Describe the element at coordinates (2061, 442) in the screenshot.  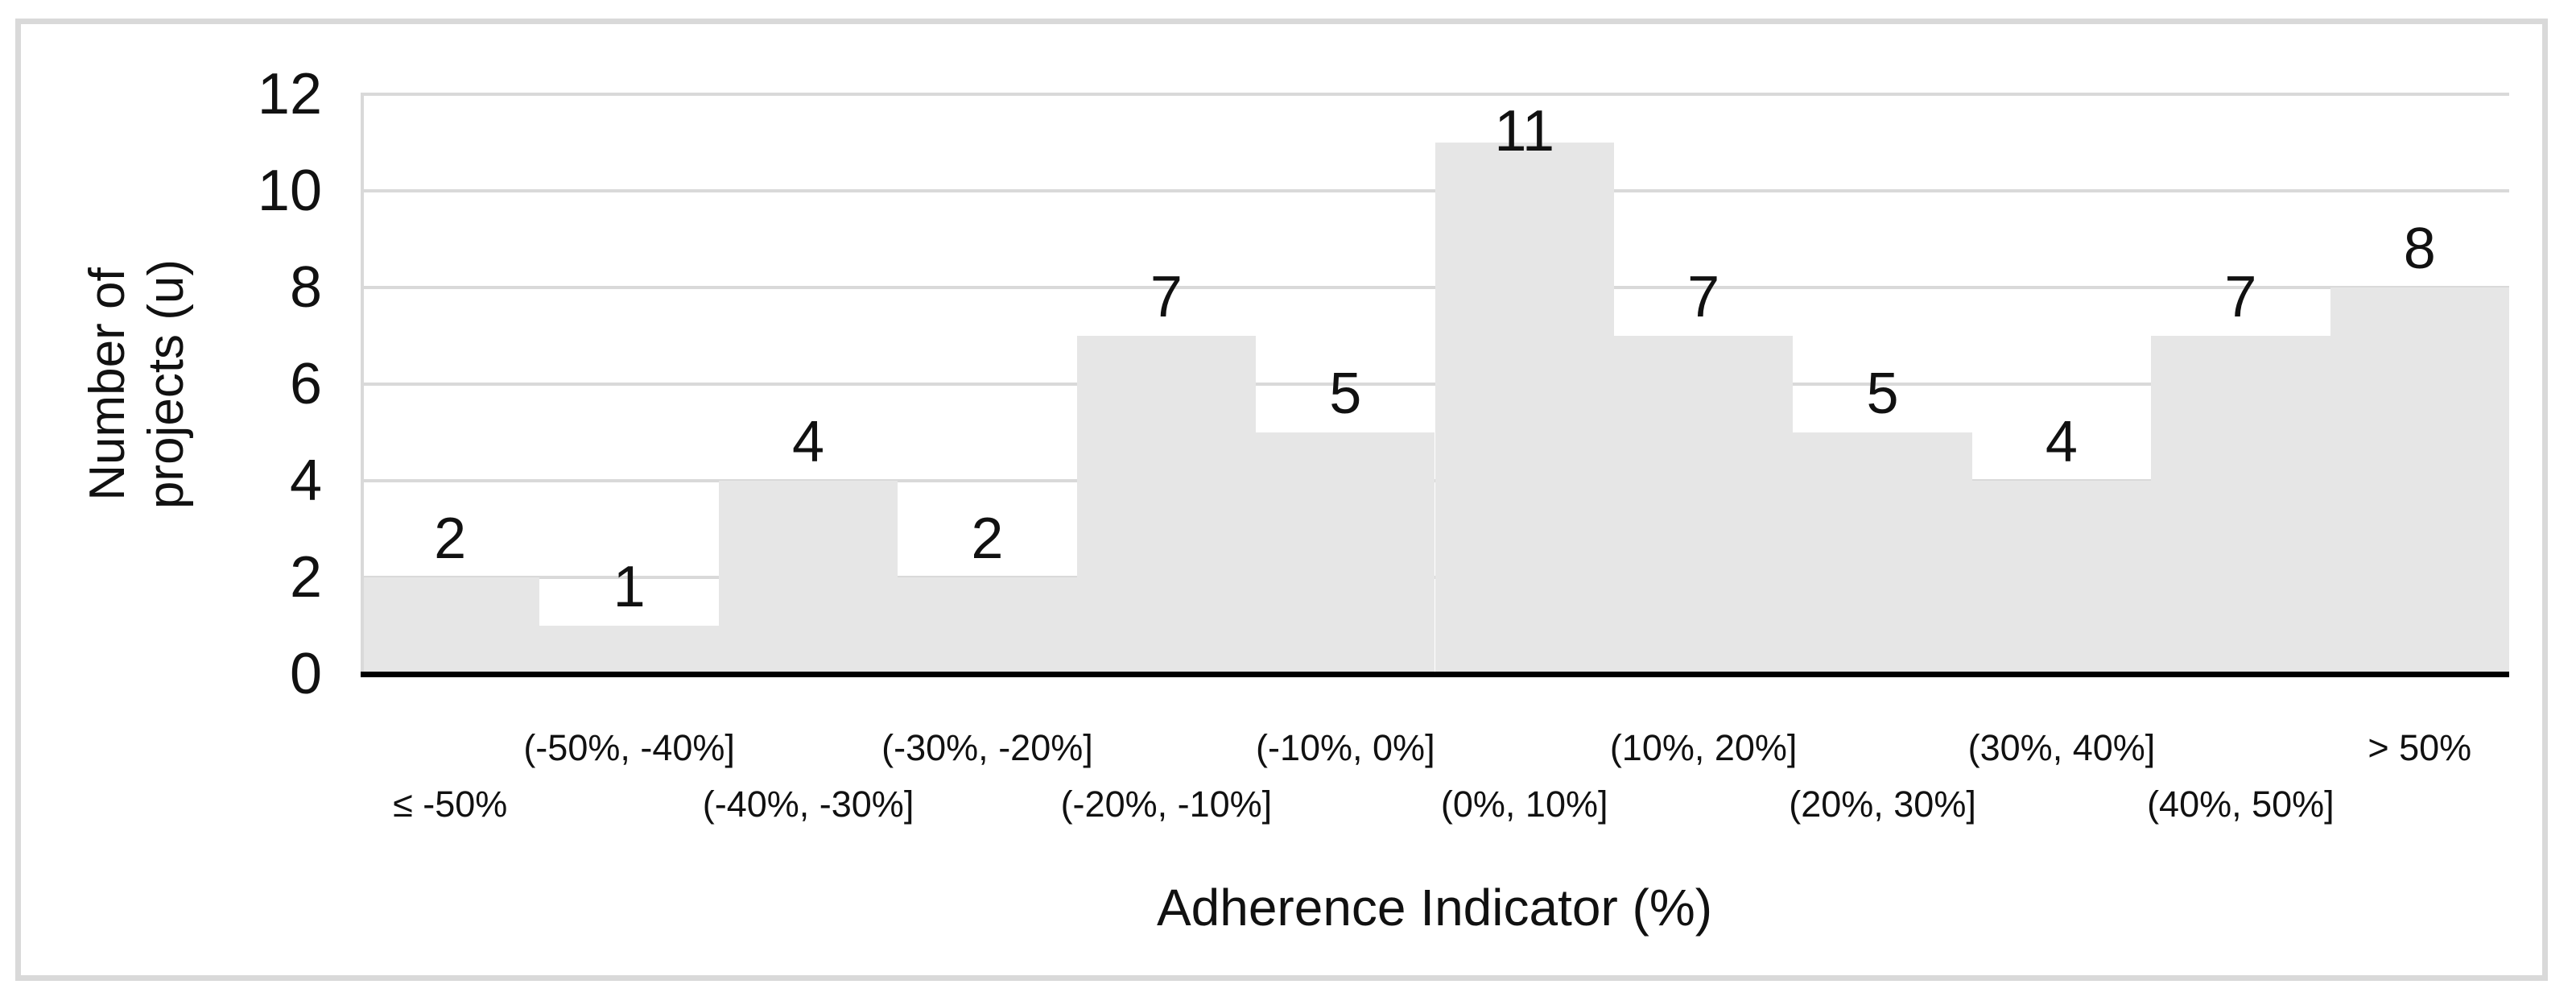
I see `data-label-9: 4` at that location.